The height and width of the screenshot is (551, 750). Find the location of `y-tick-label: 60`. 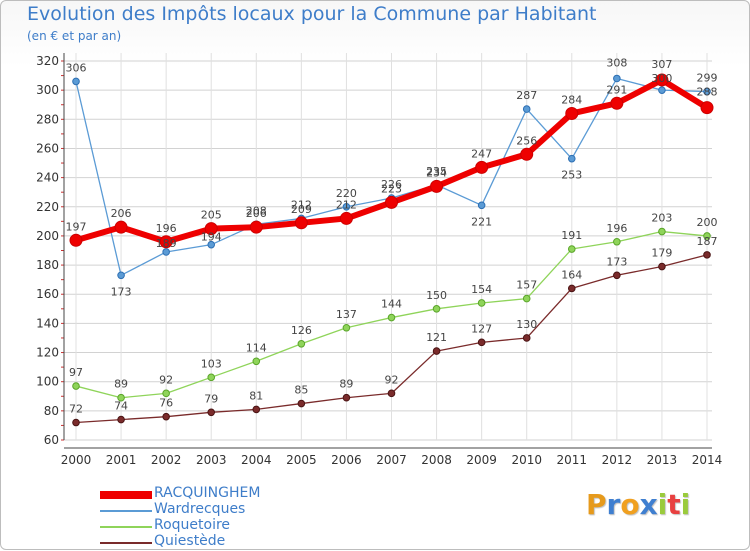

y-tick-label: 60 is located at coordinates (51, 440).